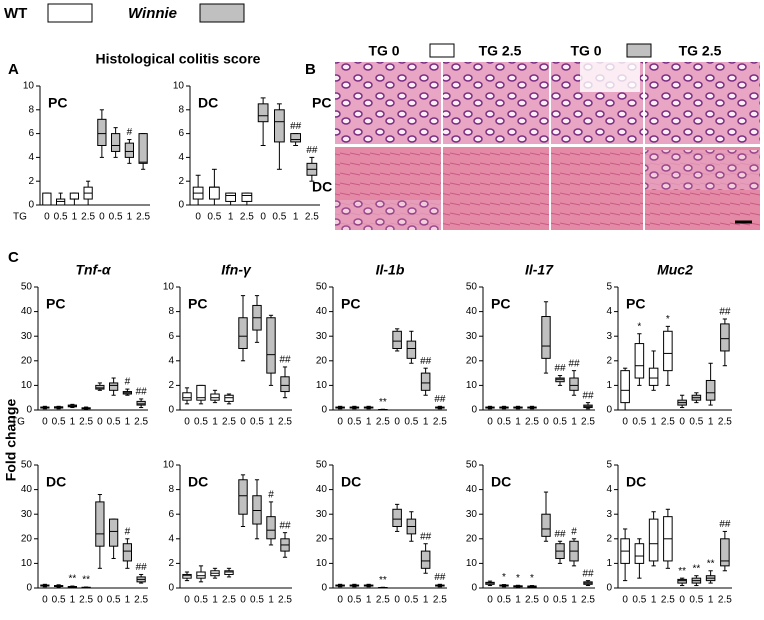  What do you see at coordinates (635, 304) in the screenshot?
I see `panel-region: PC` at bounding box center [635, 304].